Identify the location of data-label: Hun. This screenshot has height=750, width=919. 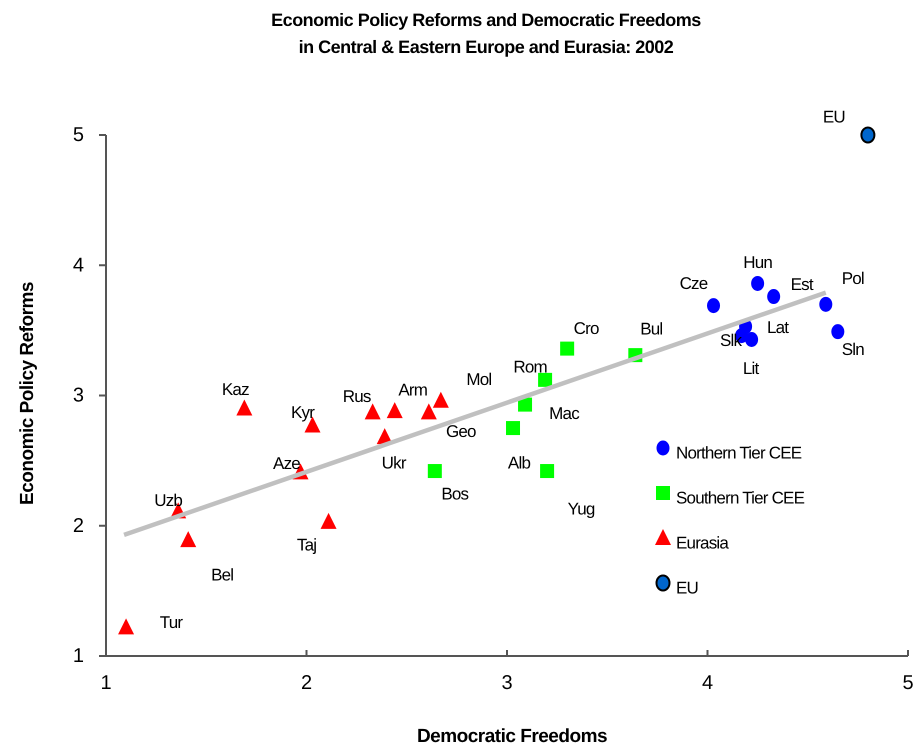
(757, 262).